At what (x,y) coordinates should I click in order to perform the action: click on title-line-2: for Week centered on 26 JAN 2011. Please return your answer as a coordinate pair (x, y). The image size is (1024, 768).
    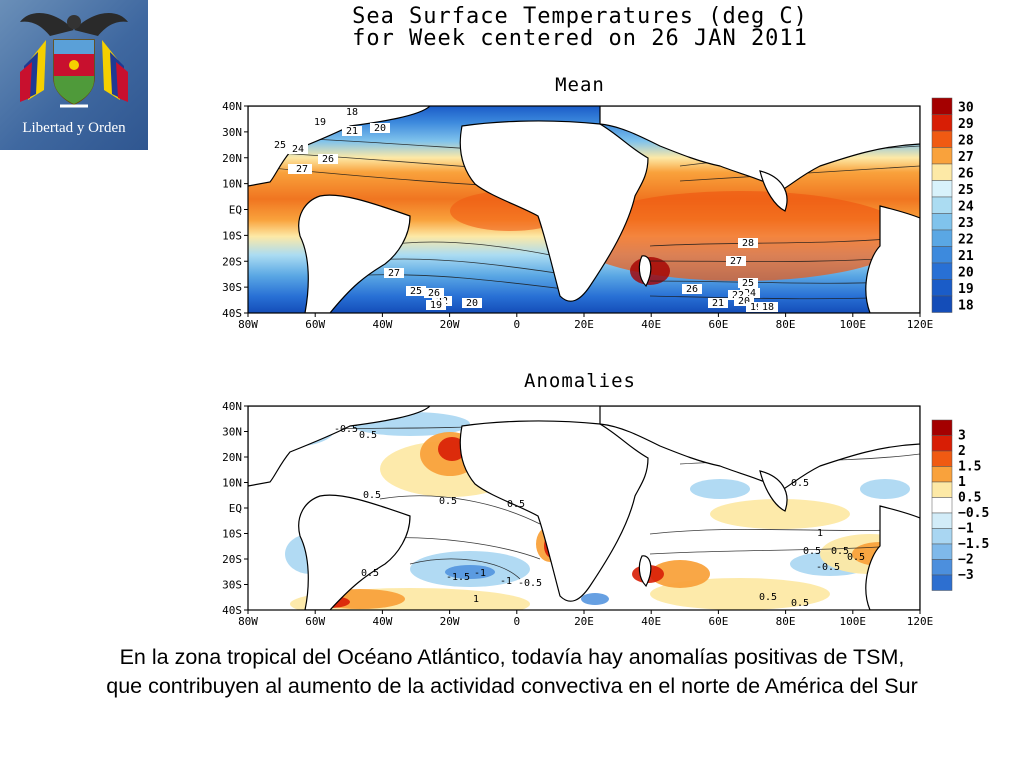
    Looking at the image, I should click on (580, 38).